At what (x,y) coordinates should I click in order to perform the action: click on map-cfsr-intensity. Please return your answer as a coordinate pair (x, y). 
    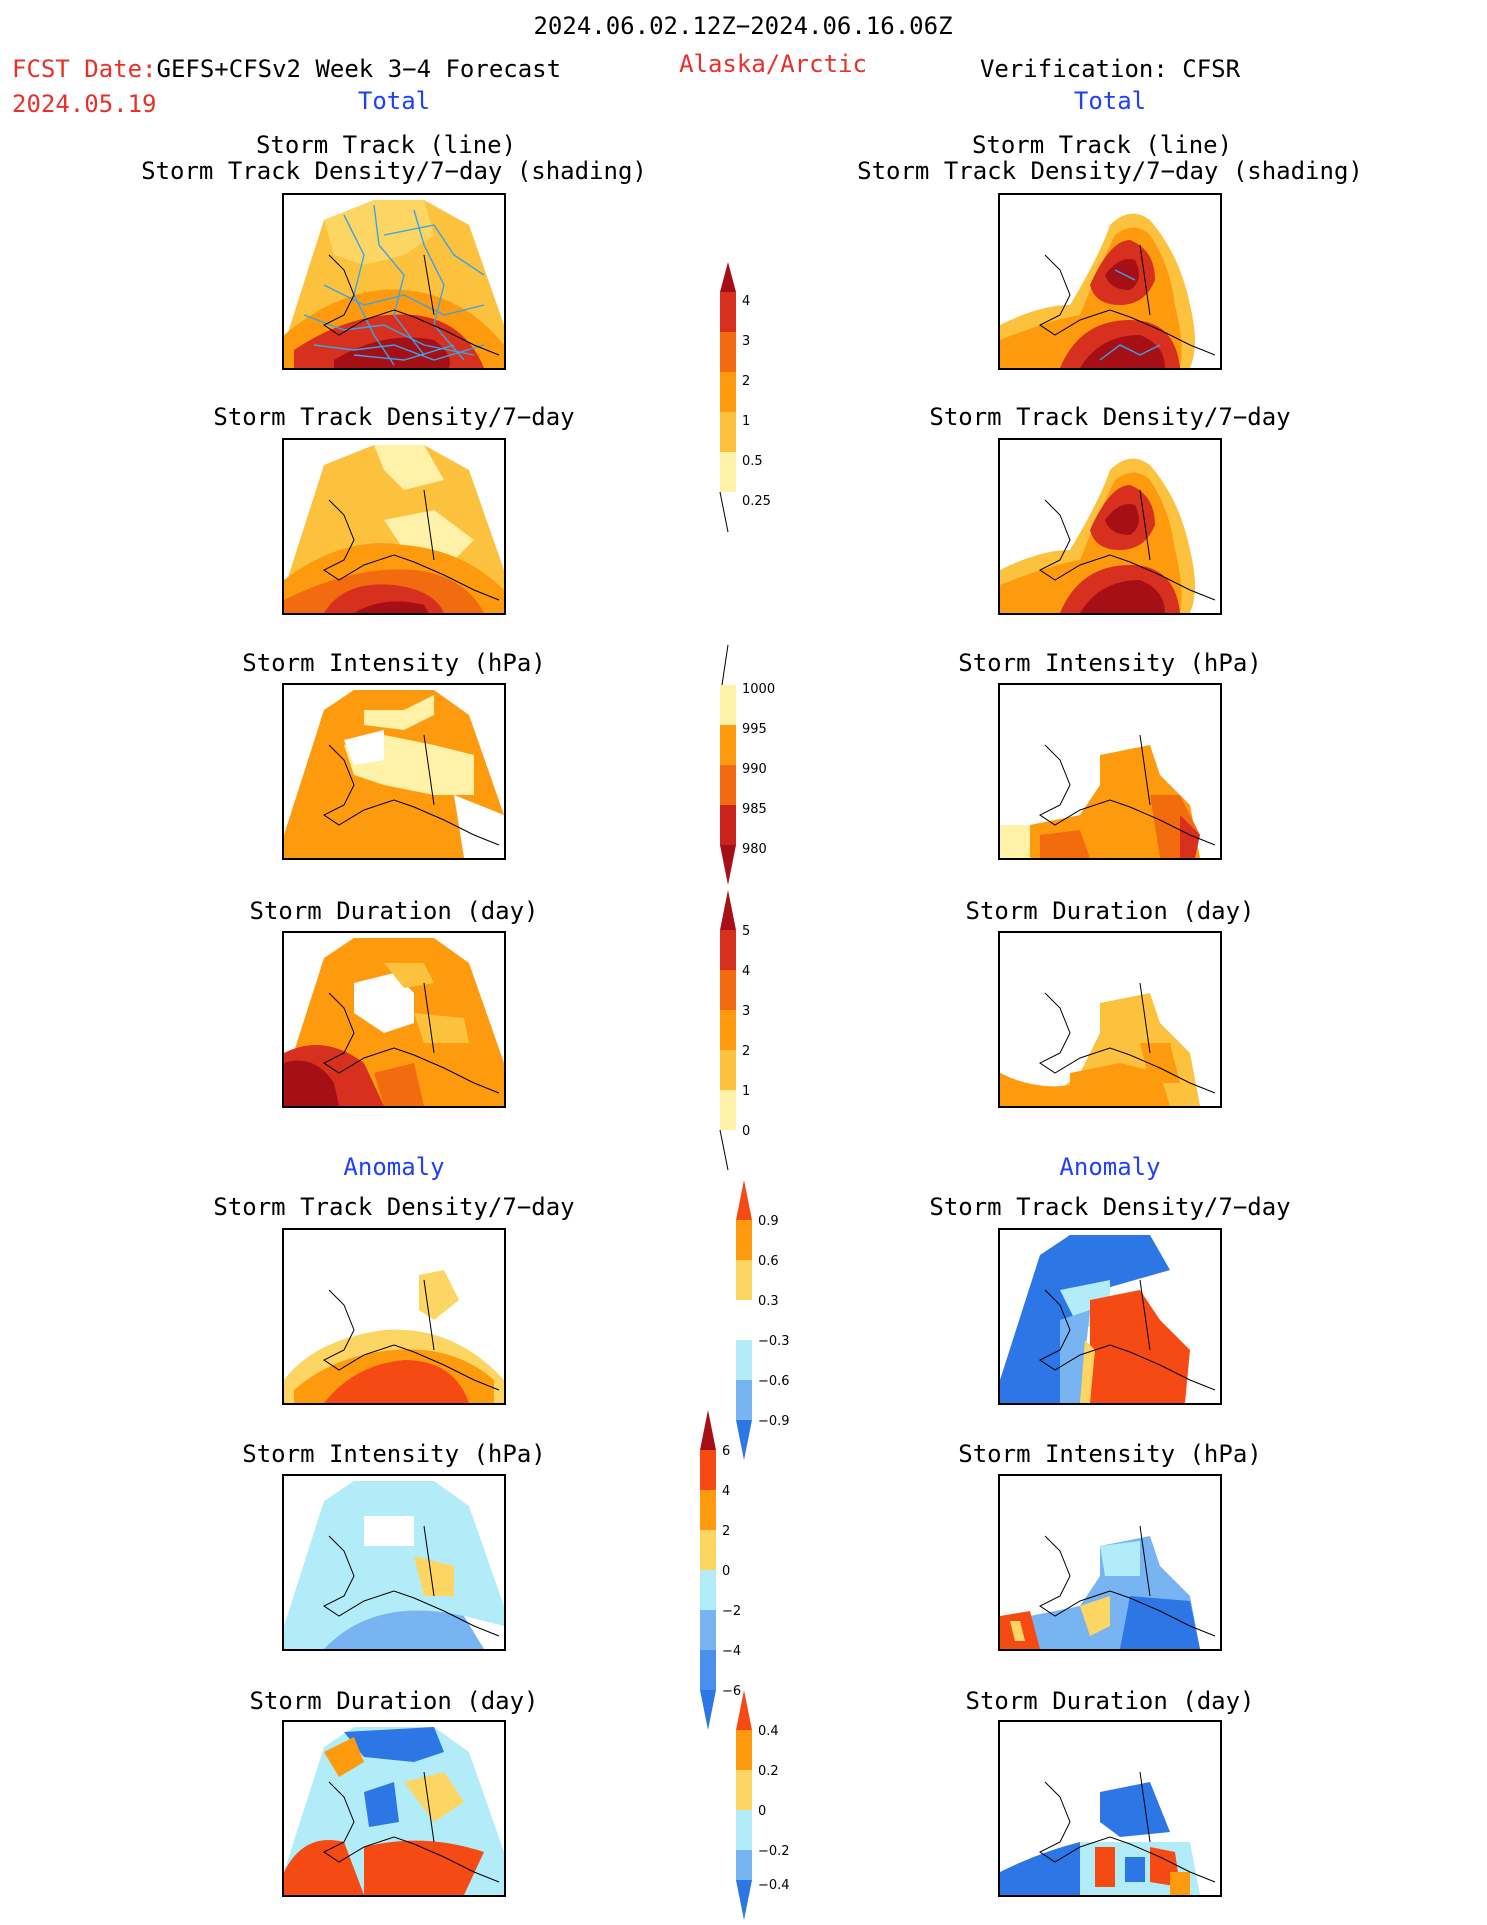
    Looking at the image, I should click on (1110, 771).